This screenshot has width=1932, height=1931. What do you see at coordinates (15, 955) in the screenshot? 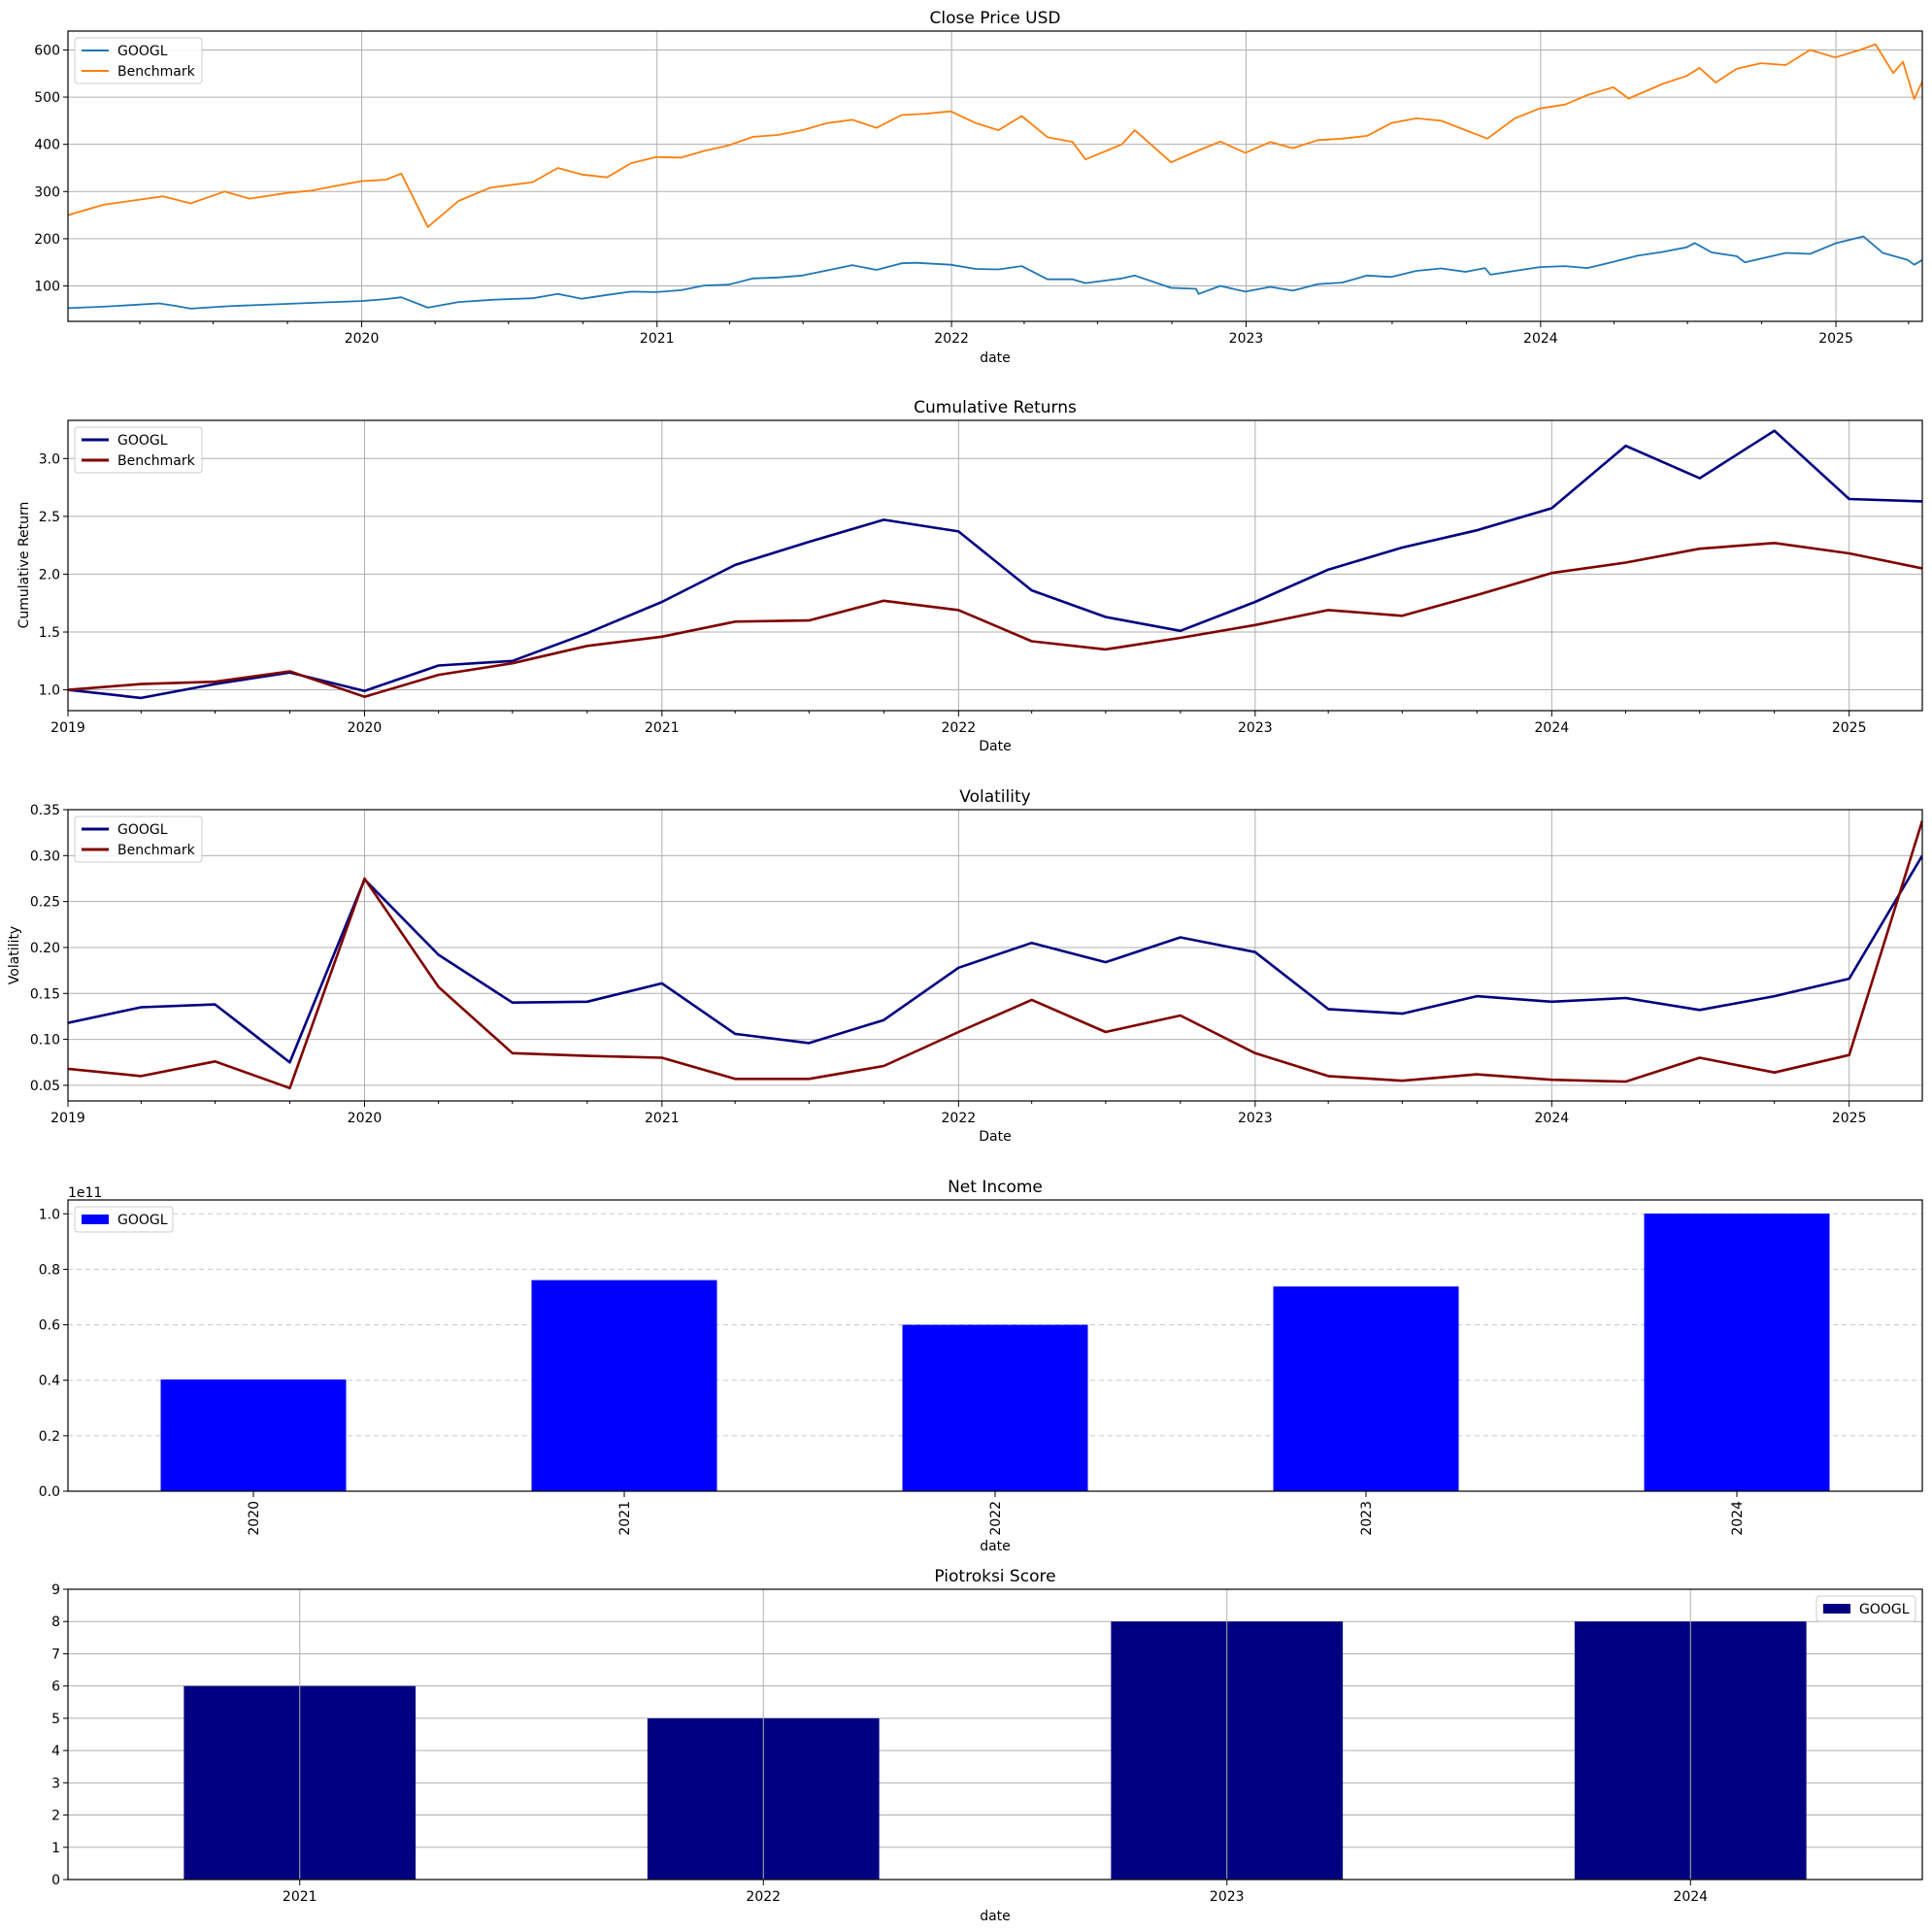
I see `volatility-ylabel: Volatility` at bounding box center [15, 955].